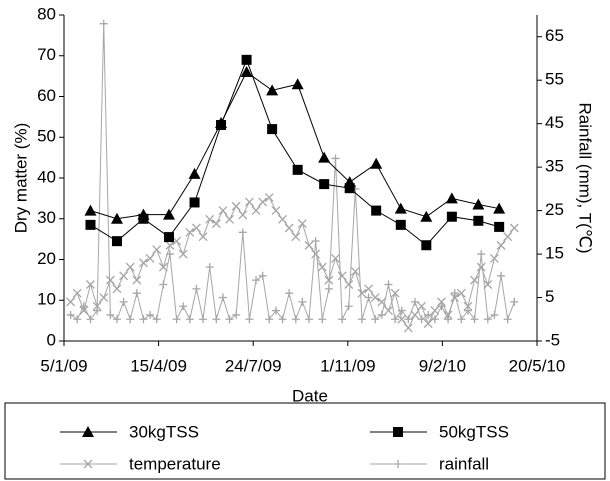 The height and width of the screenshot is (481, 610). Describe the element at coordinates (51, 339) in the screenshot. I see `y-tick-label: 0` at that location.